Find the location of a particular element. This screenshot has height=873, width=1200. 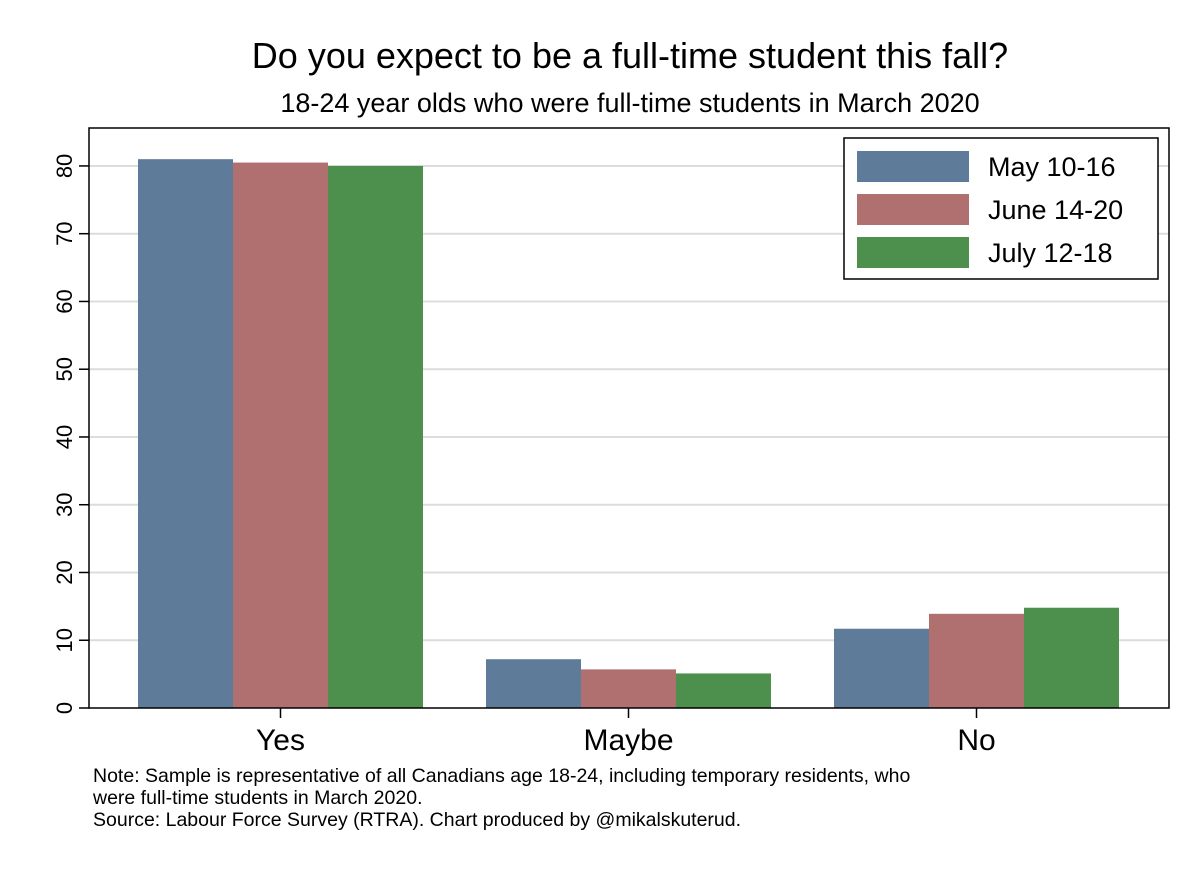

y-axis: 0 10 20 30 40 50 60 70 80 is located at coordinates (70, 434).